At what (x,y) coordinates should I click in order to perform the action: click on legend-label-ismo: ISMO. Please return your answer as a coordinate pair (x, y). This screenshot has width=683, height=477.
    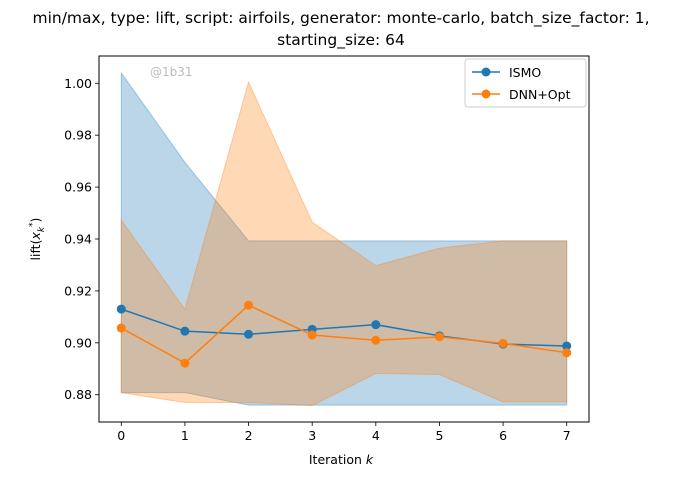
    Looking at the image, I should click on (525, 72).